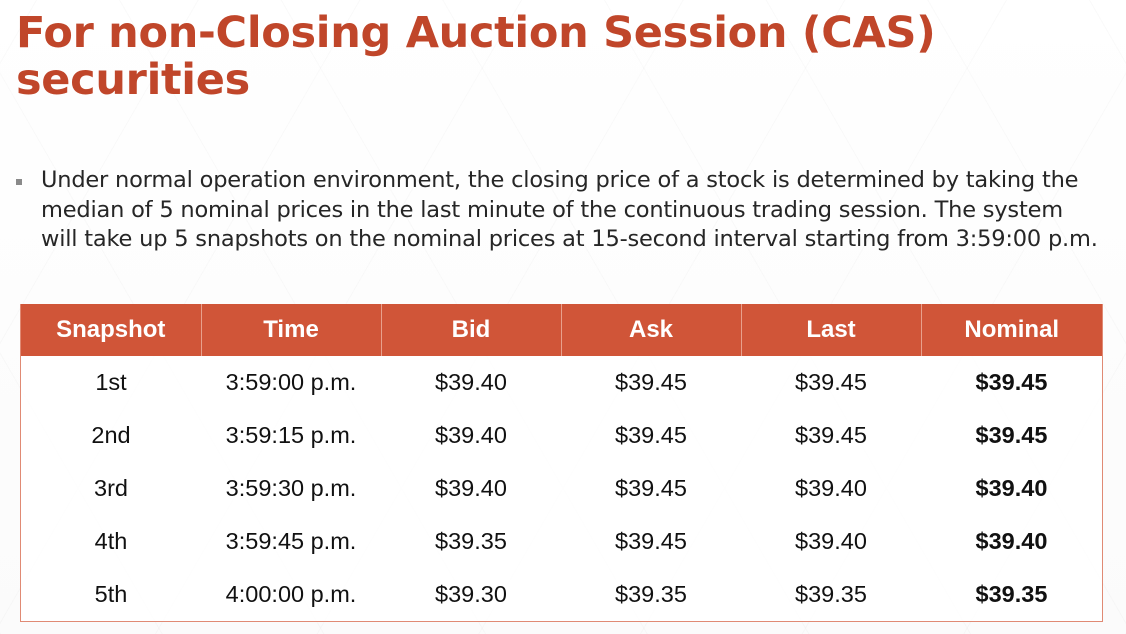 The width and height of the screenshot is (1126, 634). Describe the element at coordinates (651, 594) in the screenshot. I see `cell-ask: $39.35` at that location.